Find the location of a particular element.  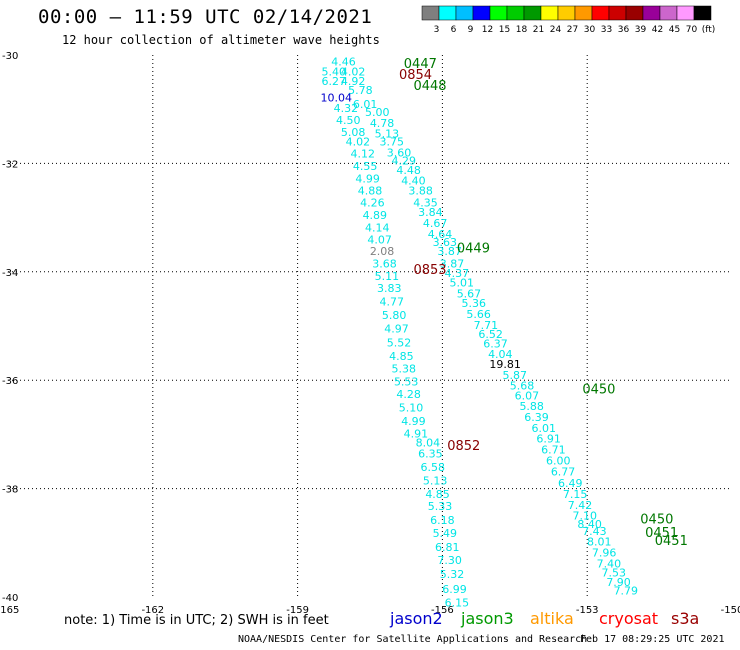

wave-height-value: 4.29 is located at coordinates (404, 161).